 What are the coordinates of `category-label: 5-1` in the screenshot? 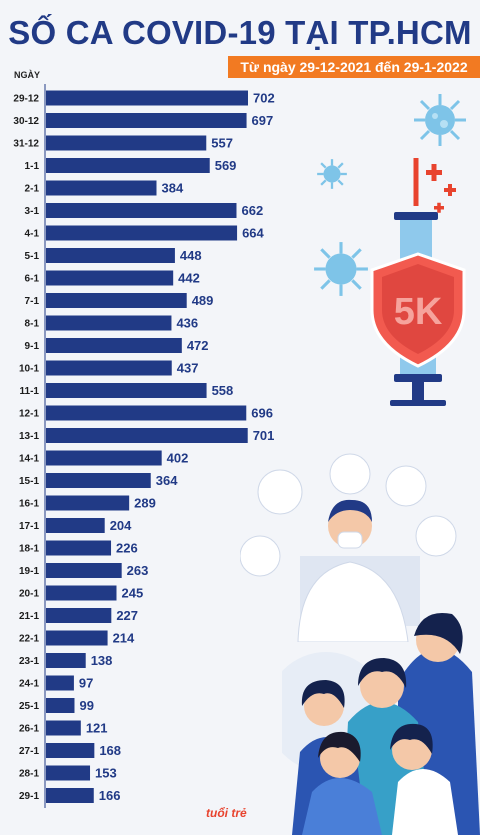 It's located at (32, 256).